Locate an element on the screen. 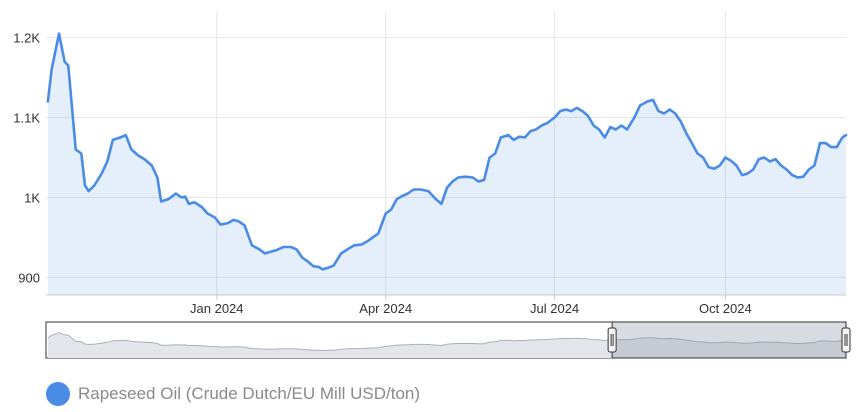 This screenshot has height=412, width=858. x-tick-label: Jul 2024 is located at coordinates (554, 308).